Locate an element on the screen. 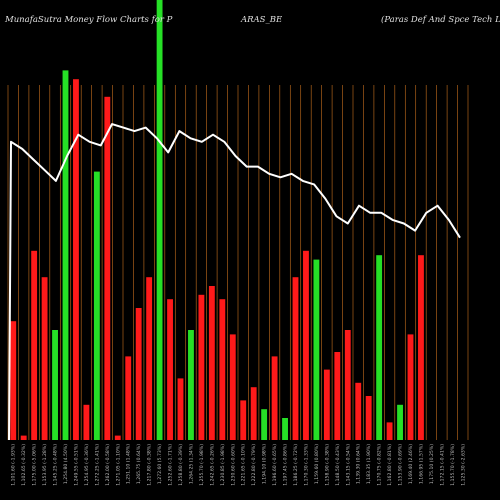  x-tick-label: 1,242.65 (-0.26%) is located at coordinates (212, 465).